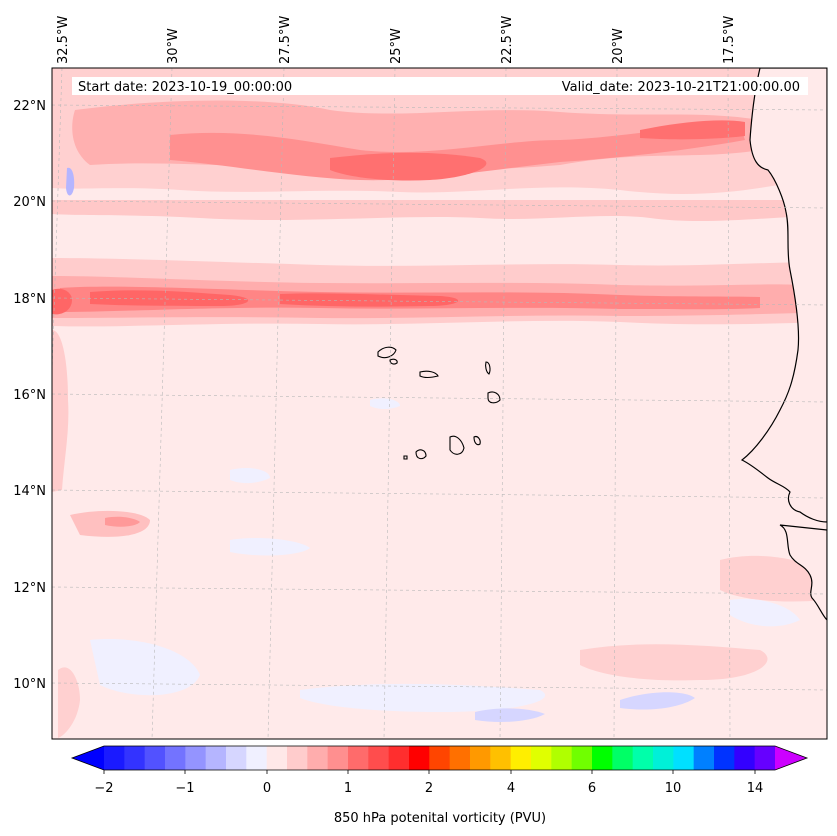 The height and width of the screenshot is (836, 837). What do you see at coordinates (29, 491) in the screenshot?
I see `lat-label: 14°N` at bounding box center [29, 491].